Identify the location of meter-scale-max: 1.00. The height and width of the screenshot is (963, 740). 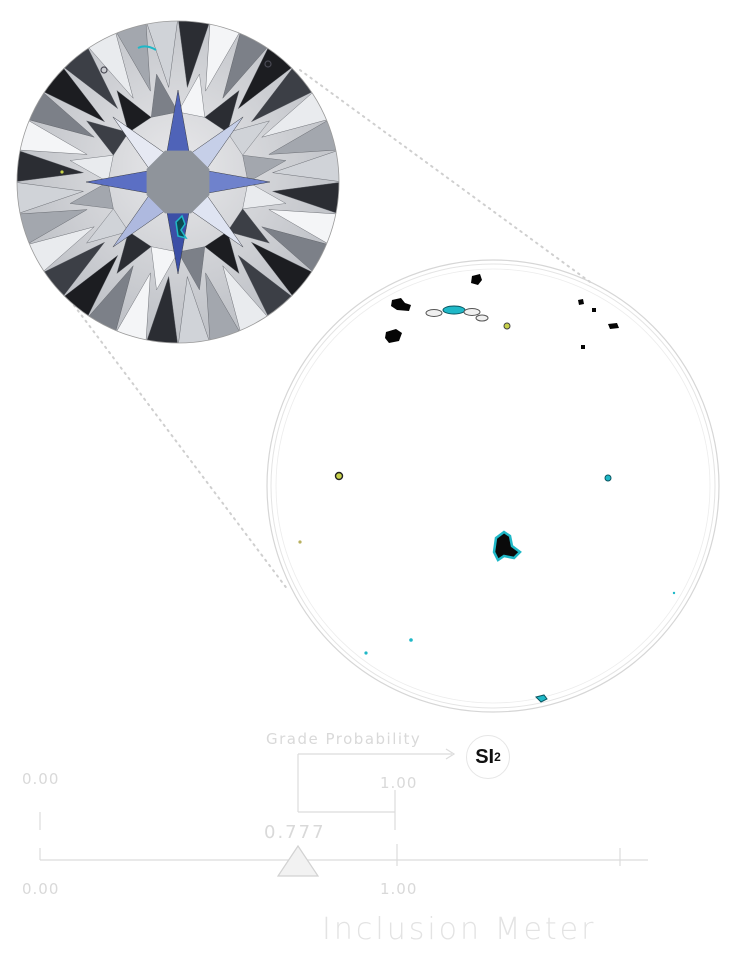
(399, 889).